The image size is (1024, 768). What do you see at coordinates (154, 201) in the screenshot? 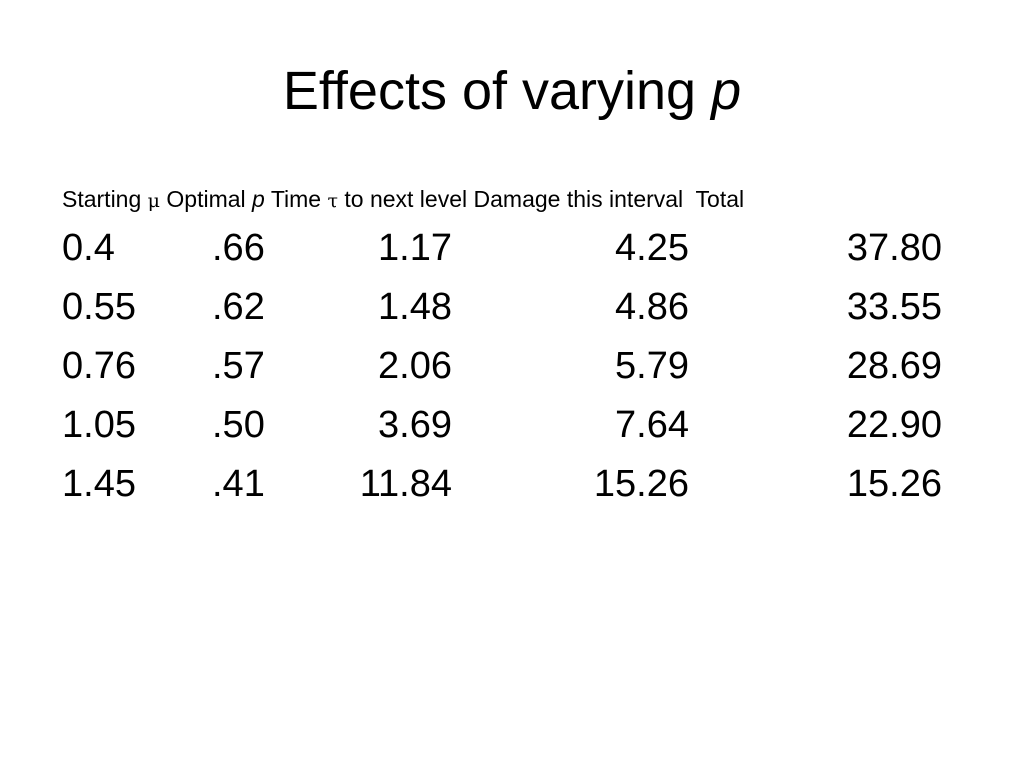
I see `mu-symbol: μ` at bounding box center [154, 201].